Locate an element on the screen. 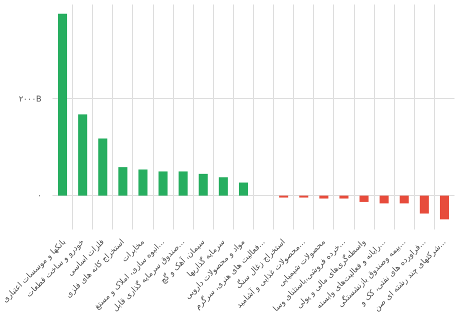  y-tick-label: ۲۰۰۰B is located at coordinates (30, 99).